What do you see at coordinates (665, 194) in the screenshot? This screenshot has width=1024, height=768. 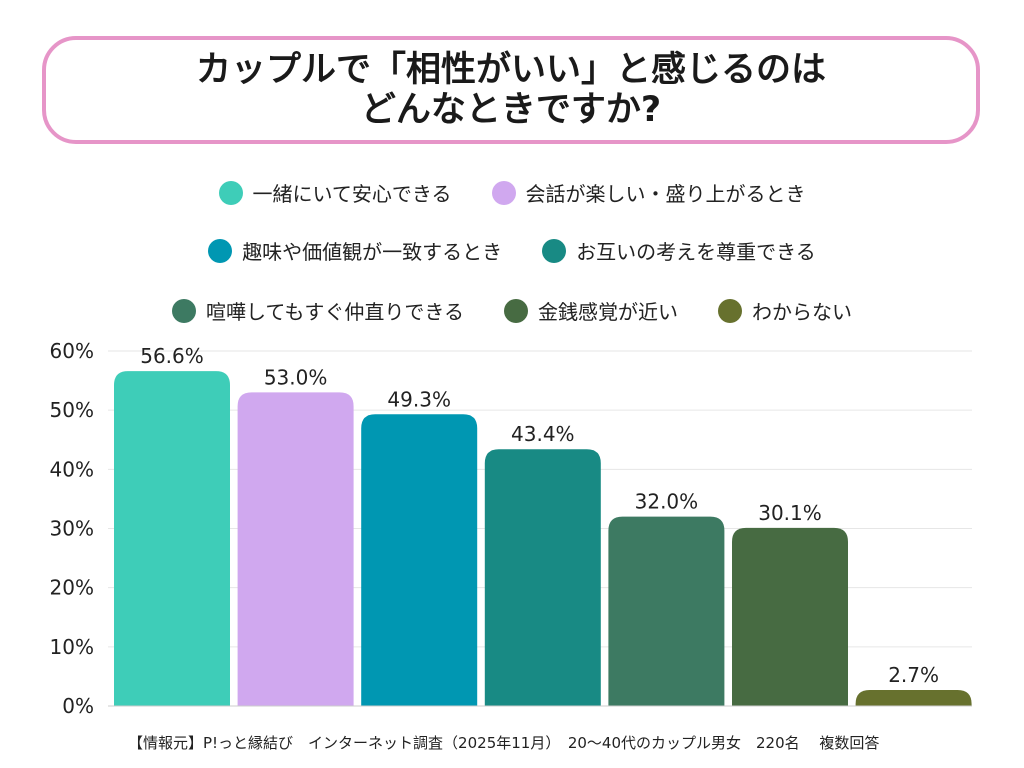 I see `legend-label: 会話が楽しい・盛り上がるとき` at bounding box center [665, 194].